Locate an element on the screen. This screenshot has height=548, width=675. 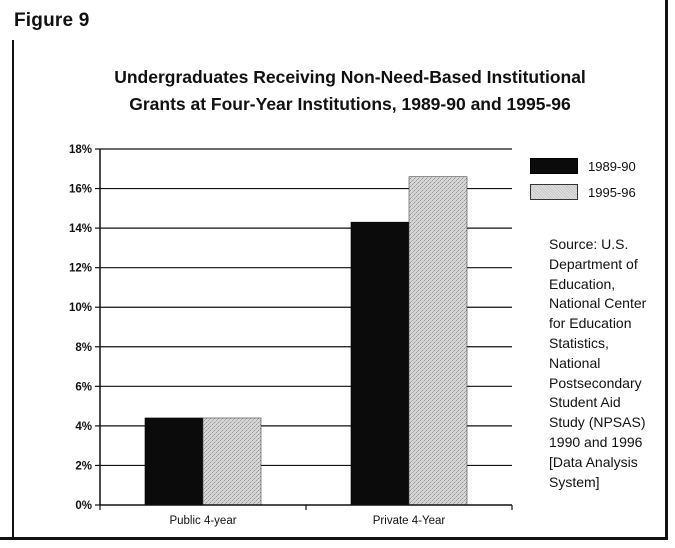
source-line: Student Aid is located at coordinates (585, 402).